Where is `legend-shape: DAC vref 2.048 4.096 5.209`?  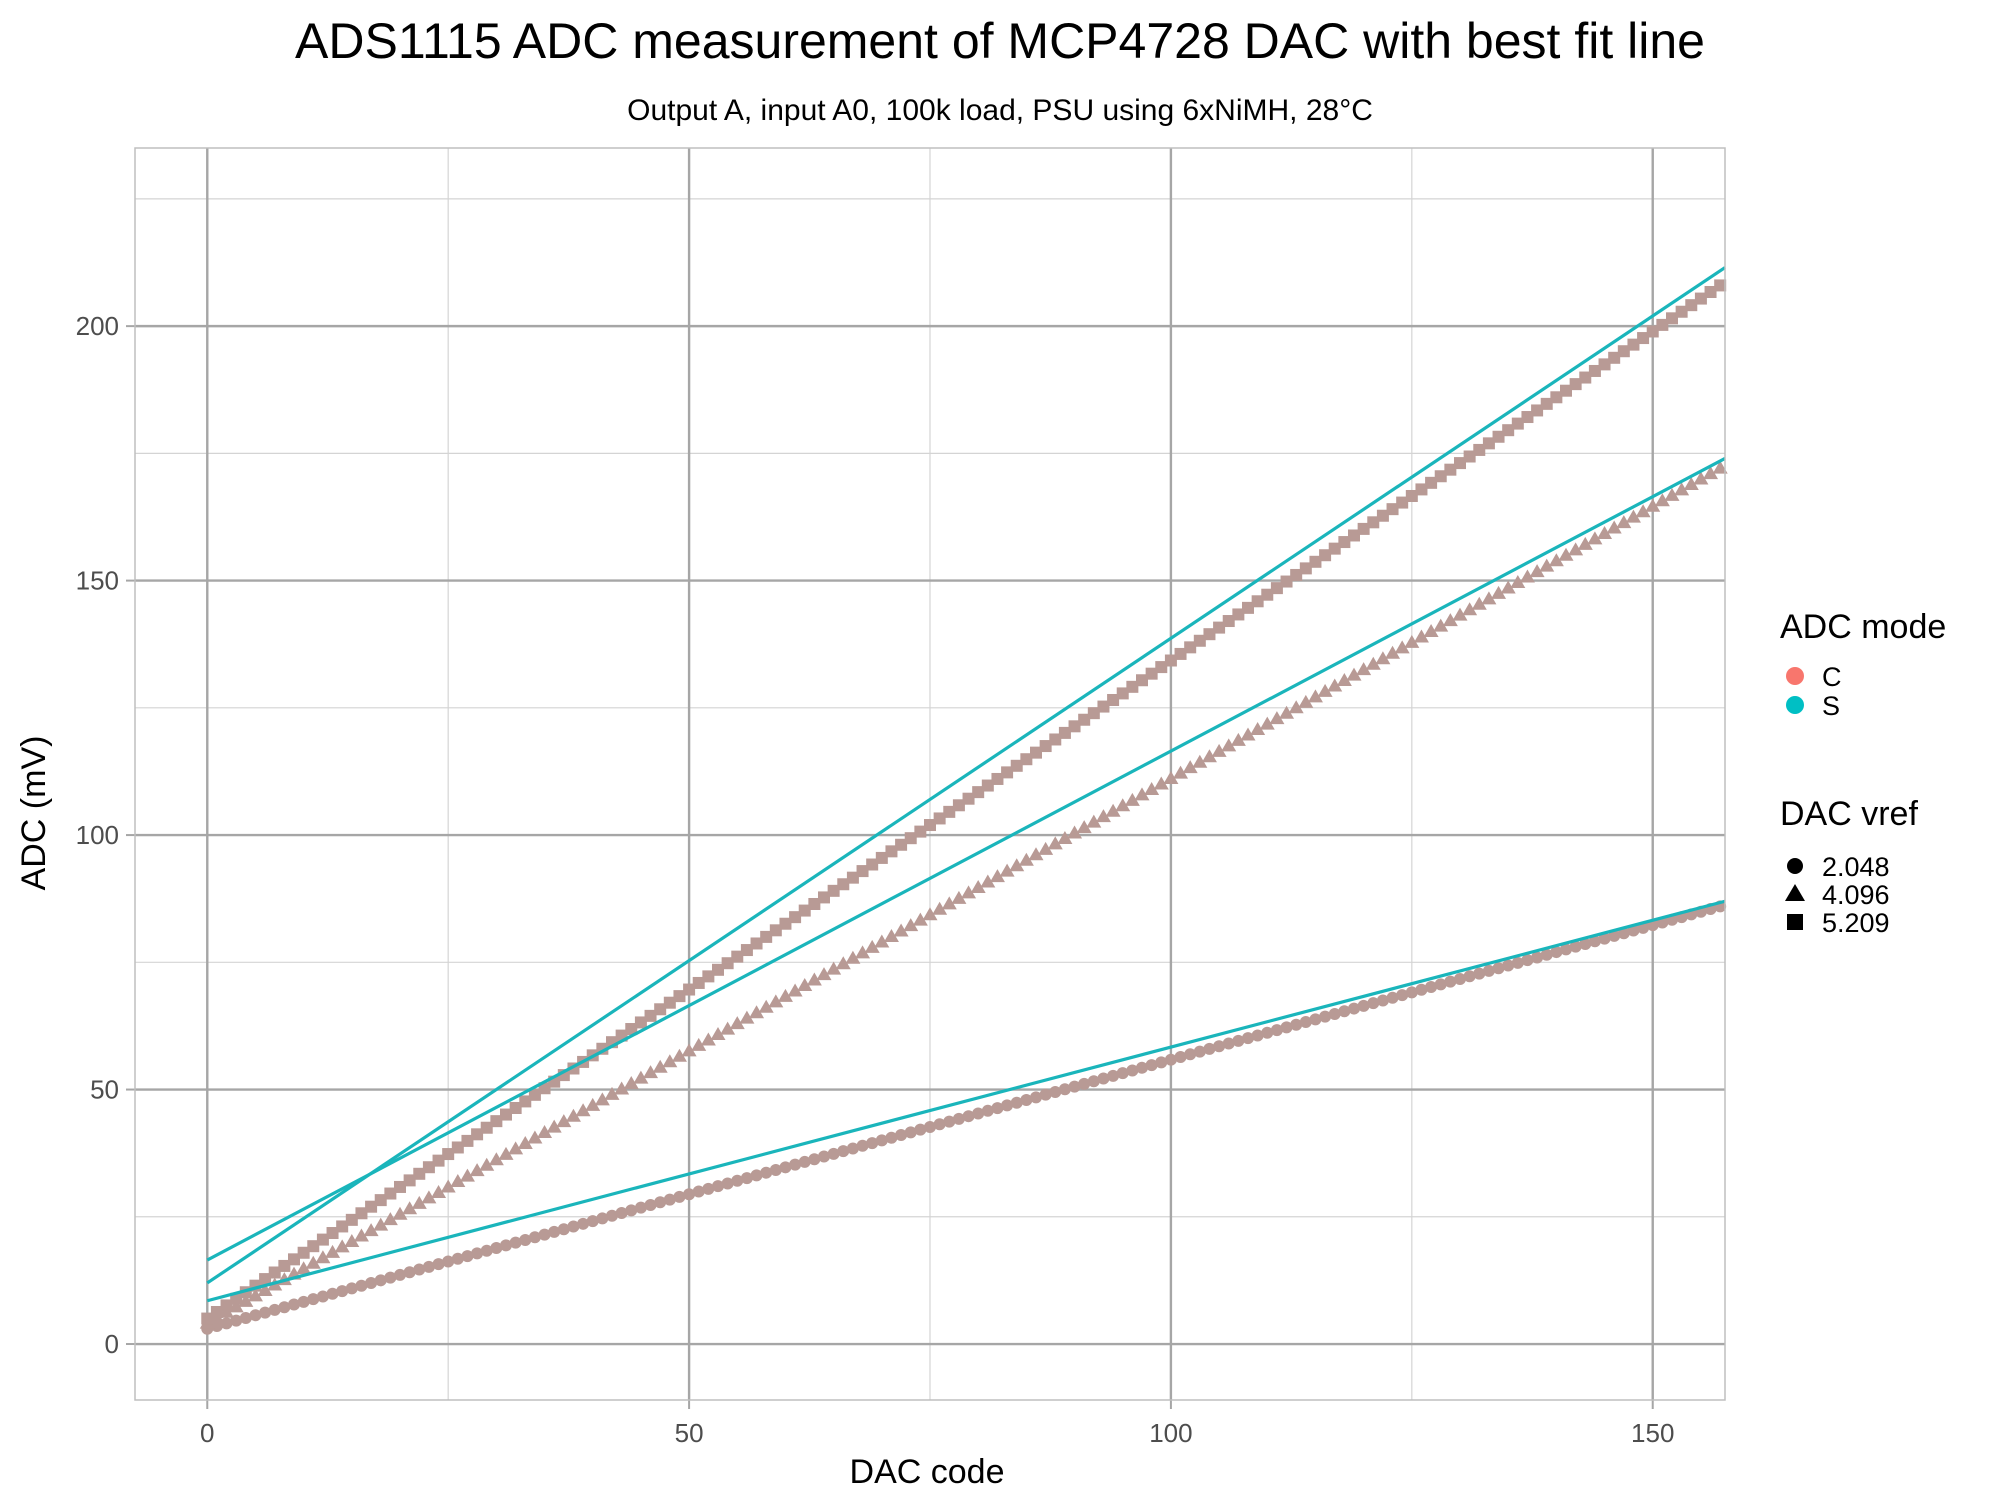
legend-shape: DAC vref 2.048 4.096 5.209 is located at coordinates (1849, 866).